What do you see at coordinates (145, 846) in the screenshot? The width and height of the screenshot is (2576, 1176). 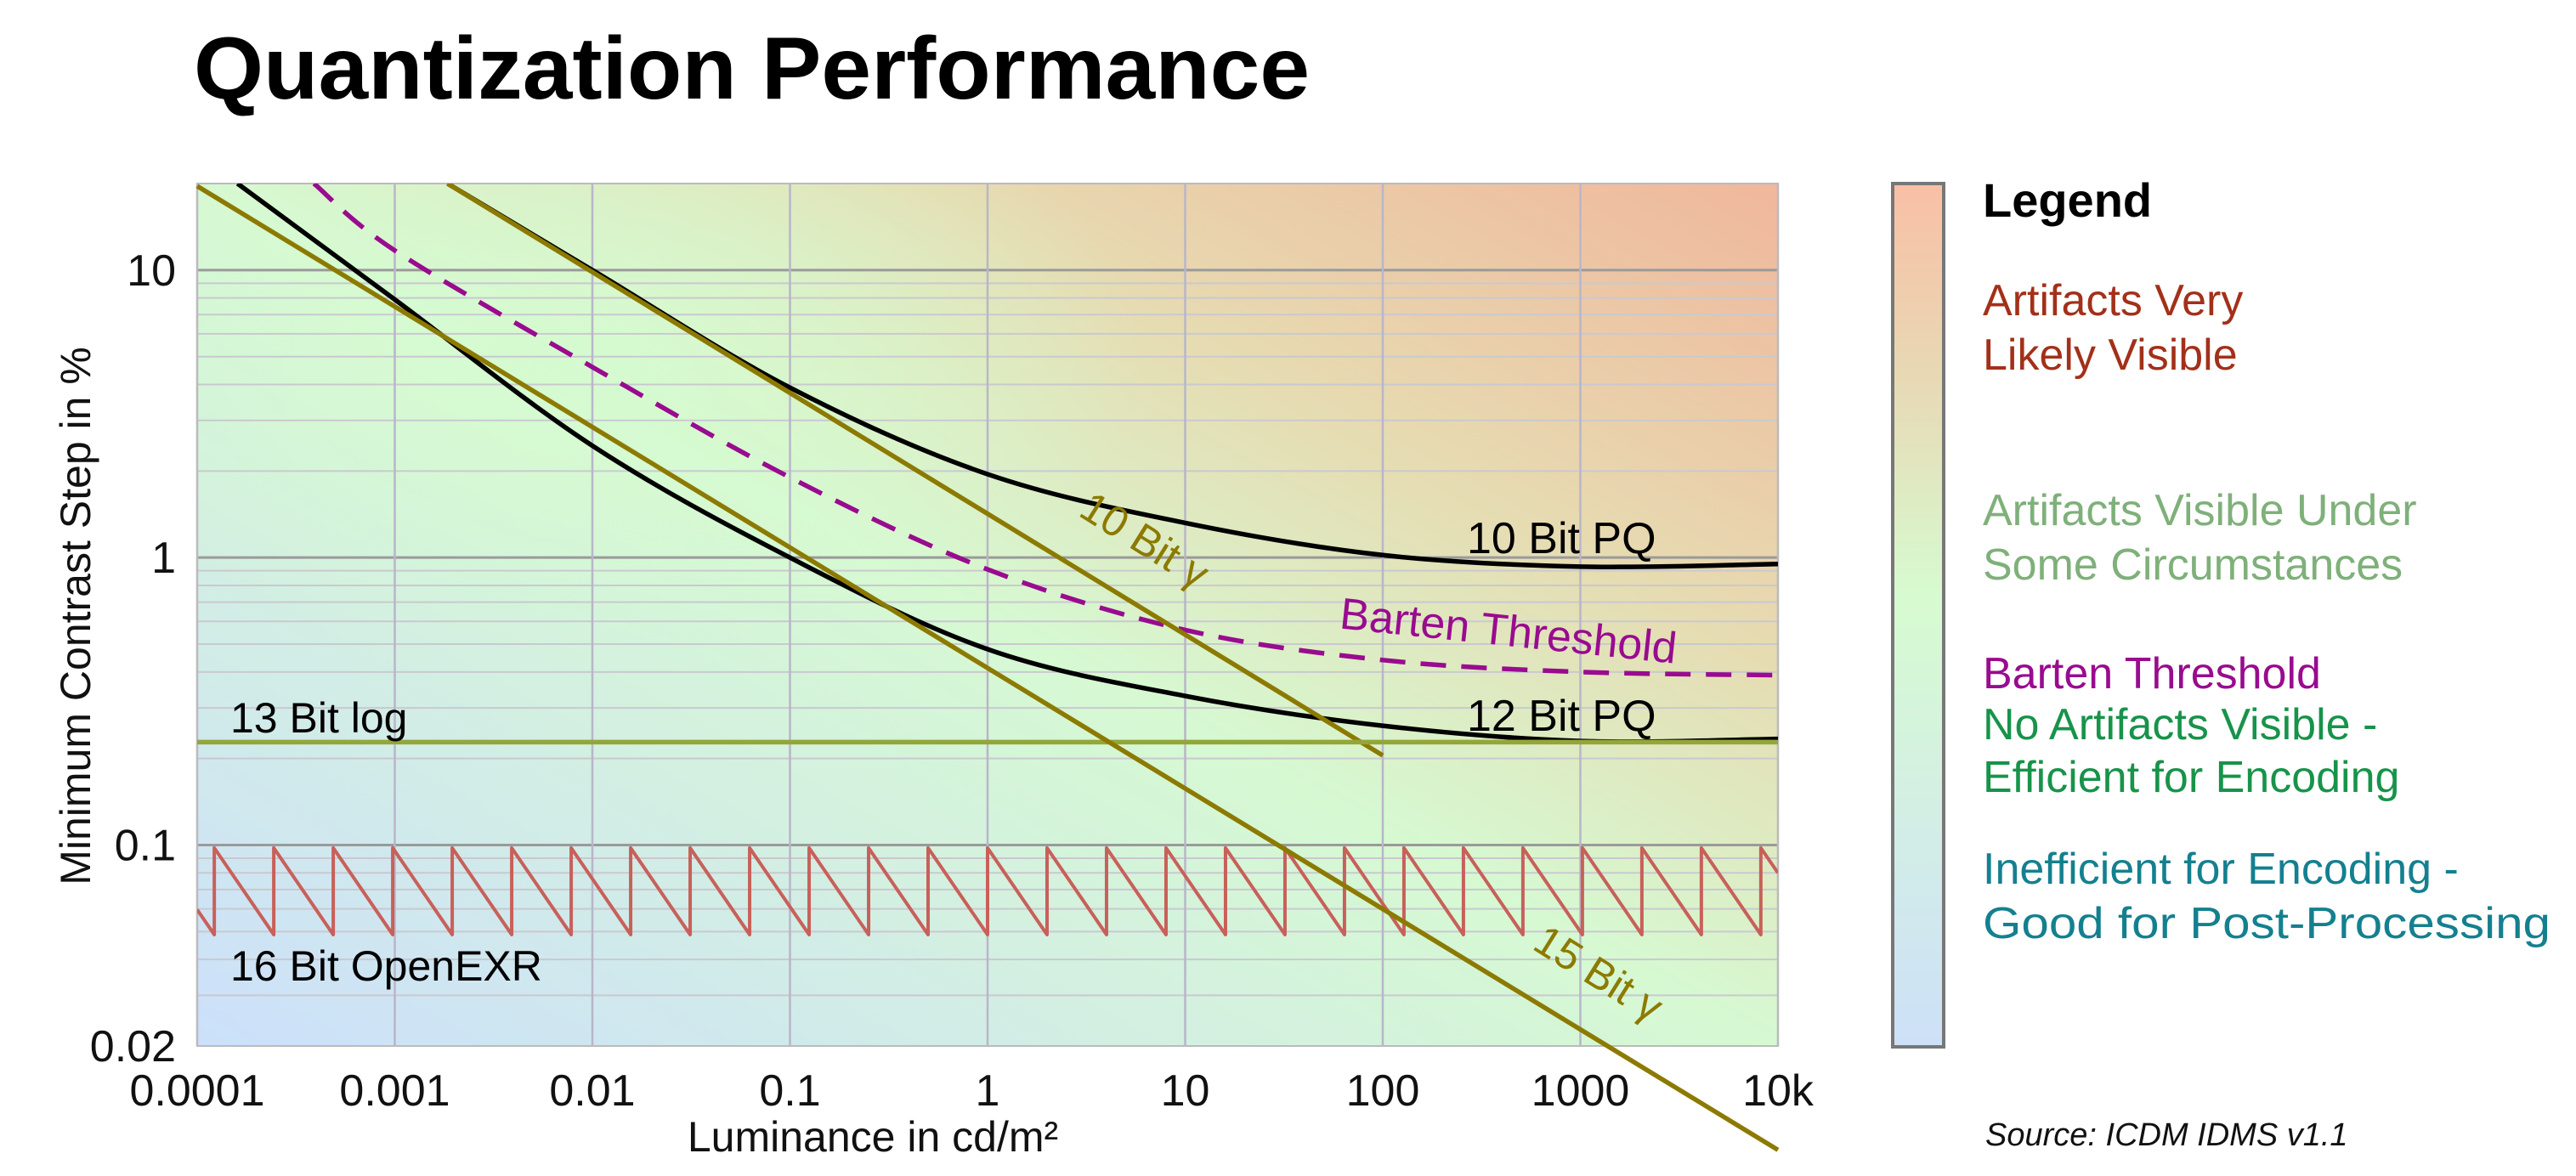 I see `y-tick-label: 0.1` at bounding box center [145, 846].